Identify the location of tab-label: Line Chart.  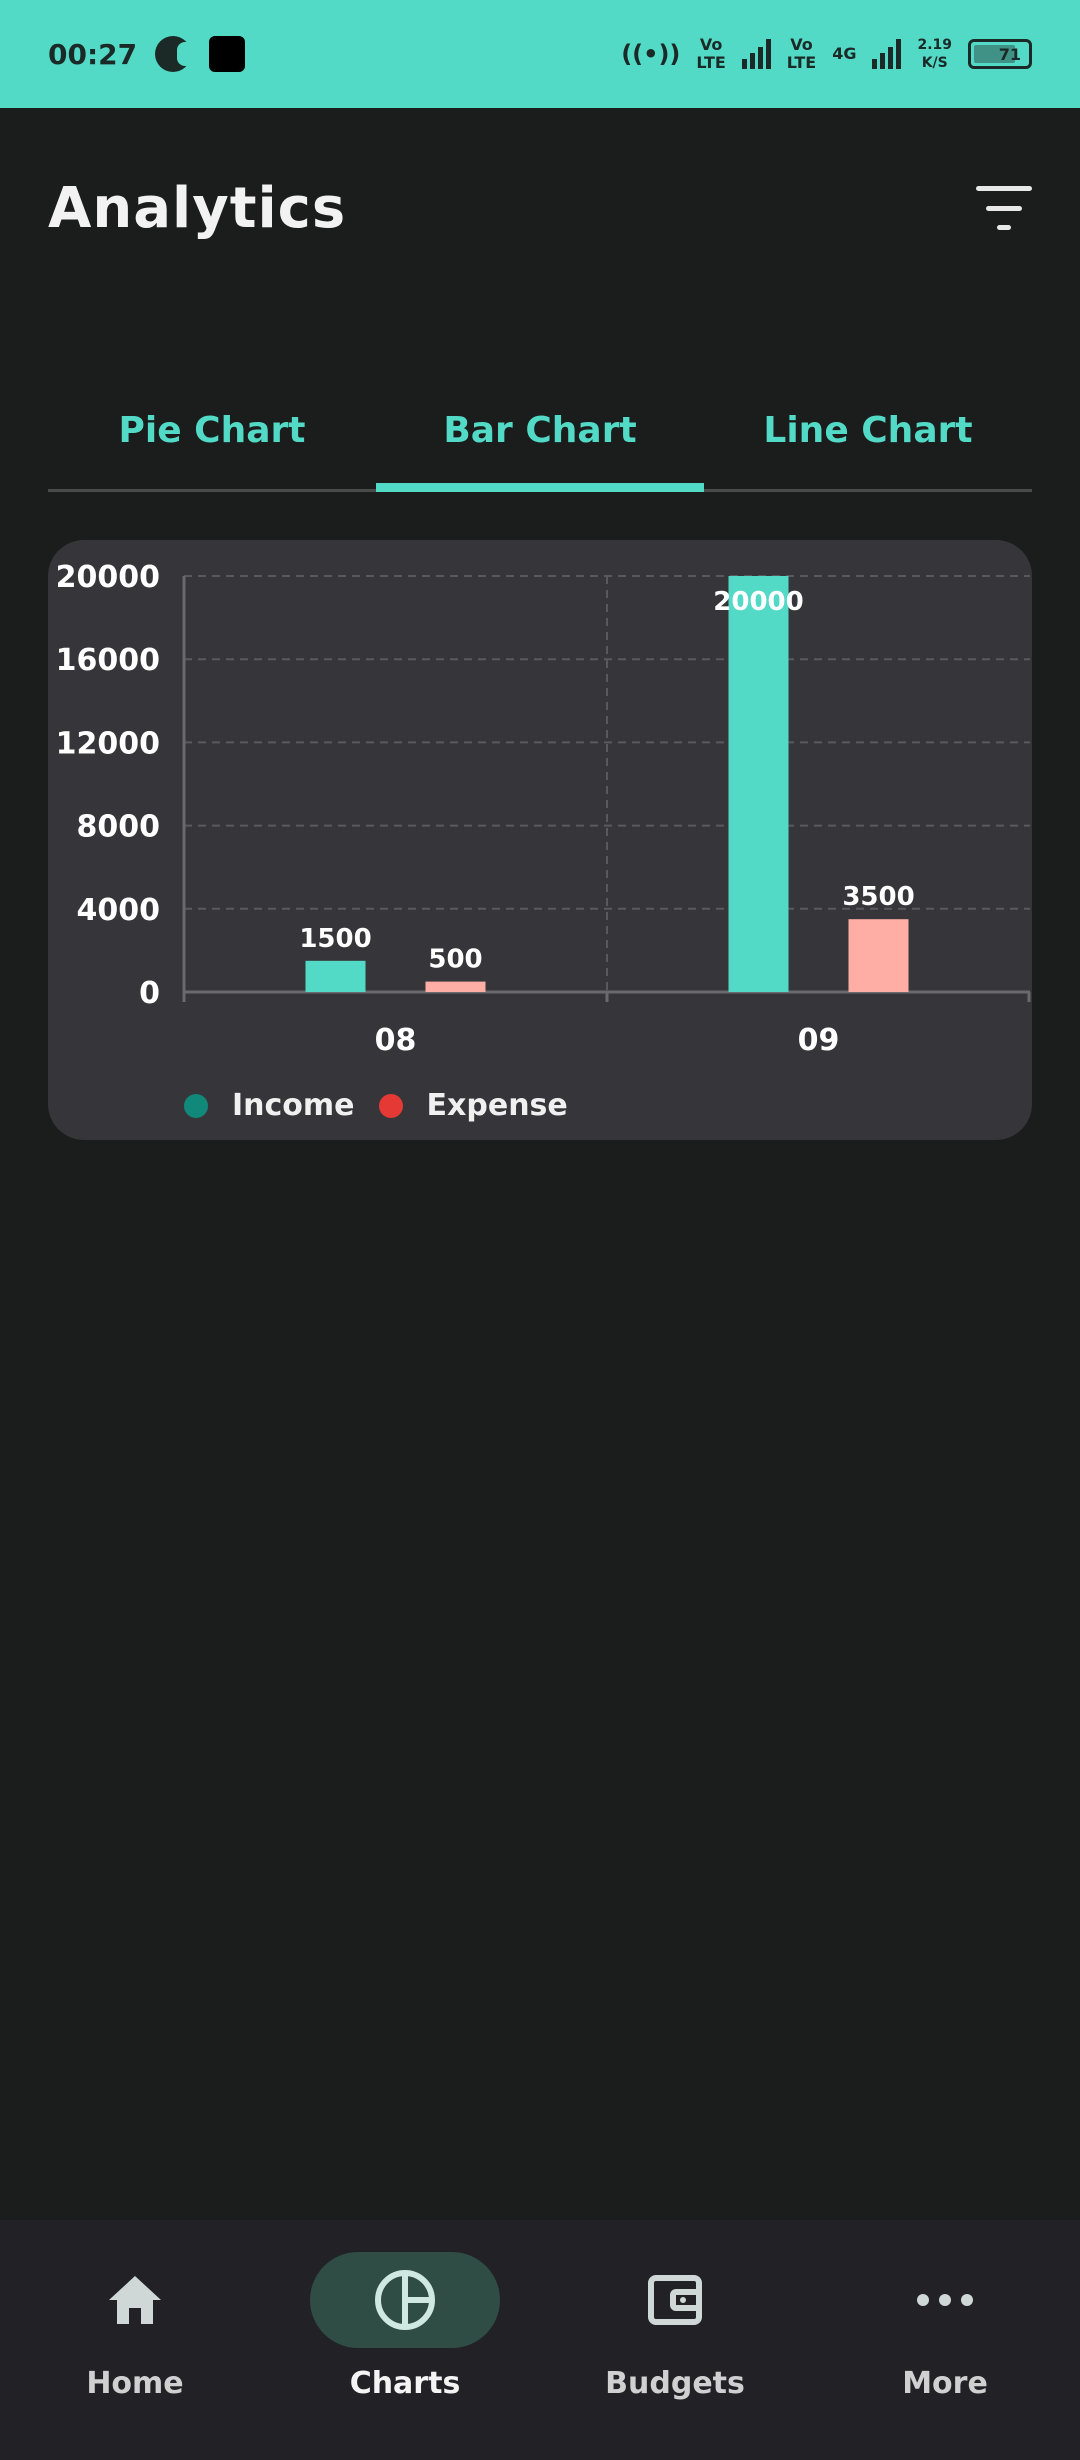
(868, 430).